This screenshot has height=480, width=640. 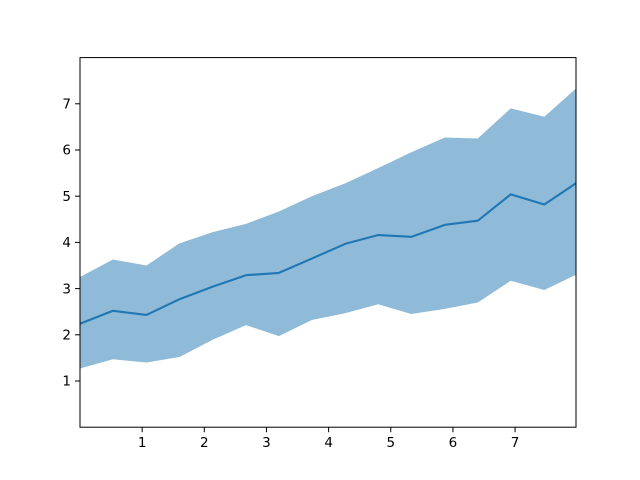 What do you see at coordinates (328, 443) in the screenshot?
I see `x-tick-label: 4` at bounding box center [328, 443].